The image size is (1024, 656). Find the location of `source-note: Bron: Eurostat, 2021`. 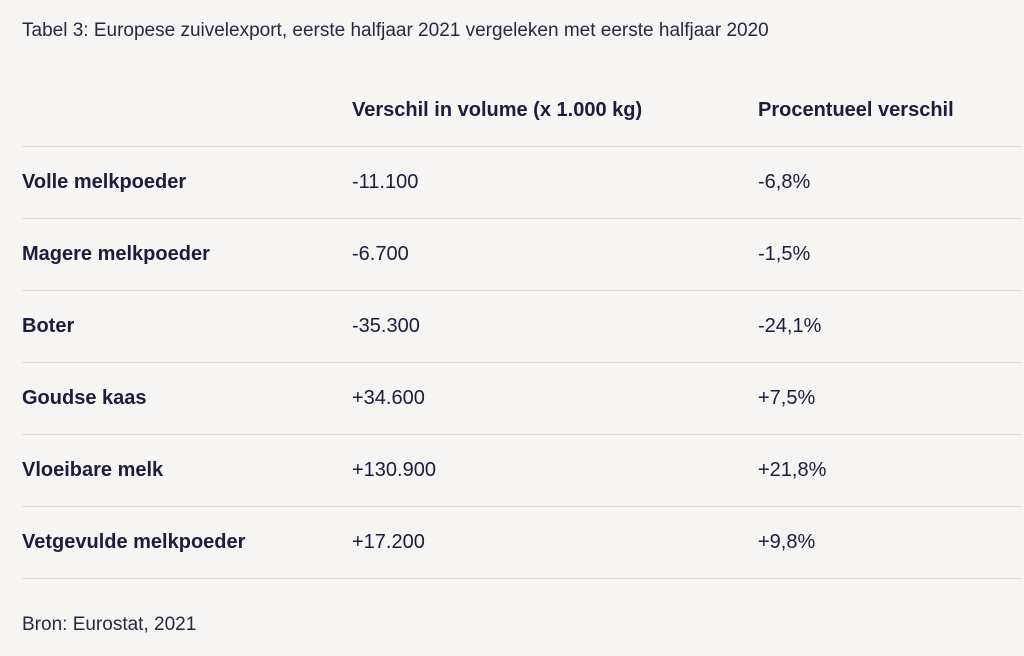

source-note: Bron: Eurostat, 2021 is located at coordinates (109, 624).